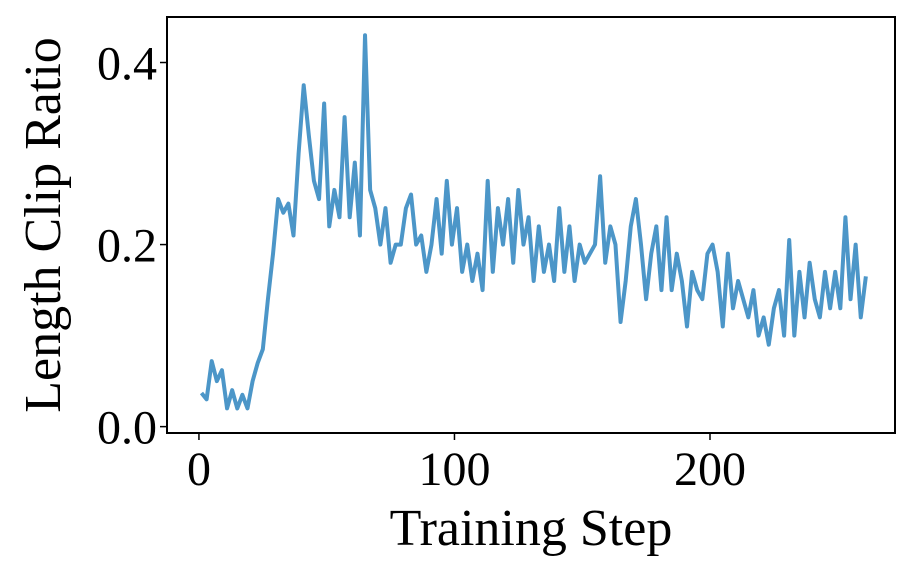  What do you see at coordinates (127, 428) in the screenshot?
I see `y-tick-label: 0.0` at bounding box center [127, 428].